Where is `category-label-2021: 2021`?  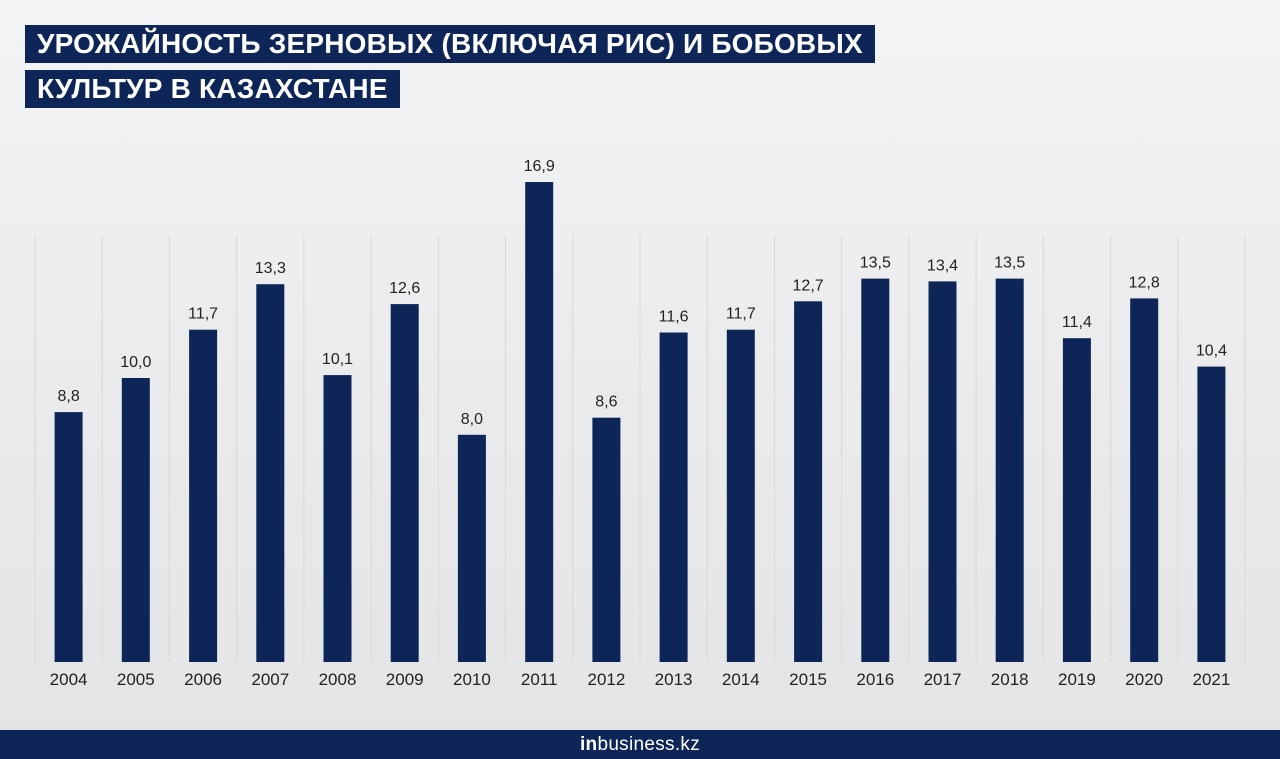
category-label-2021: 2021 is located at coordinates (1211, 679).